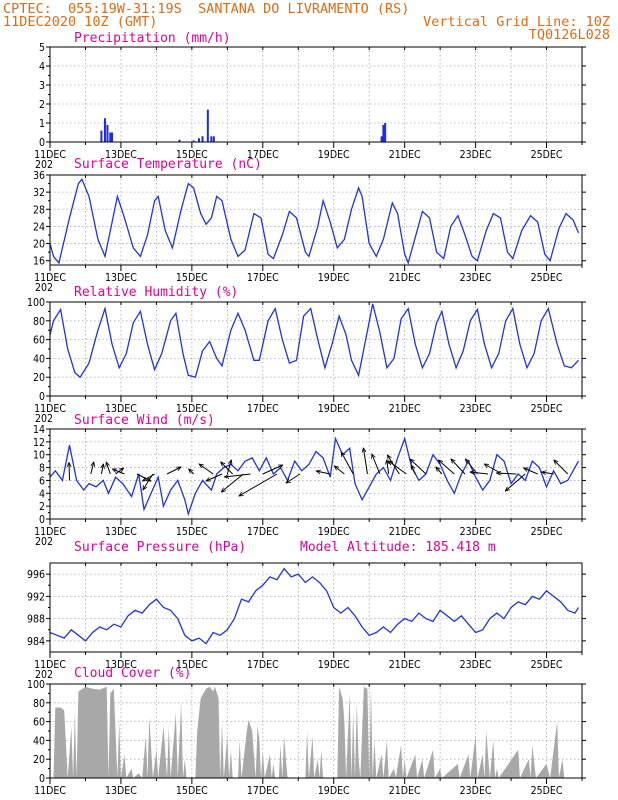  I want to click on series-line, so click(314, 476).